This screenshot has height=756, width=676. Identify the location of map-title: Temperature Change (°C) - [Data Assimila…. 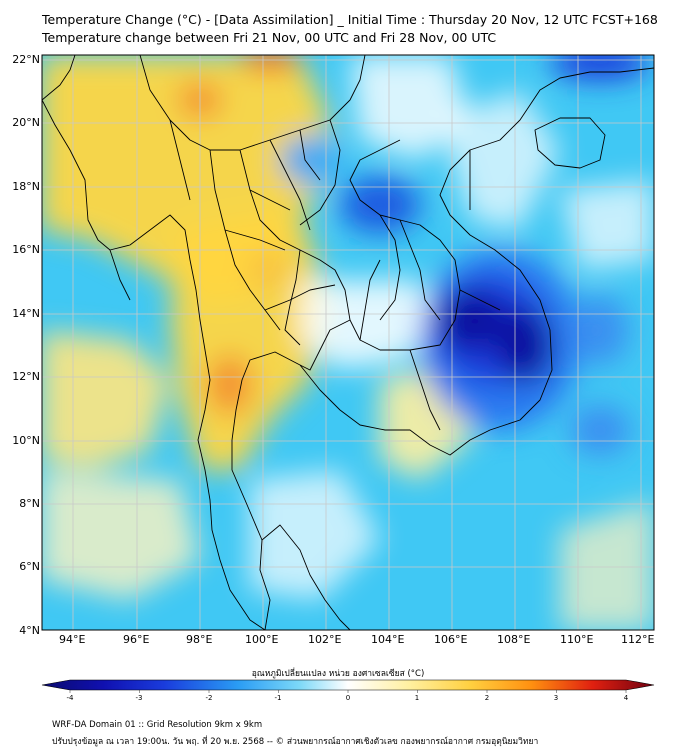
(350, 19).